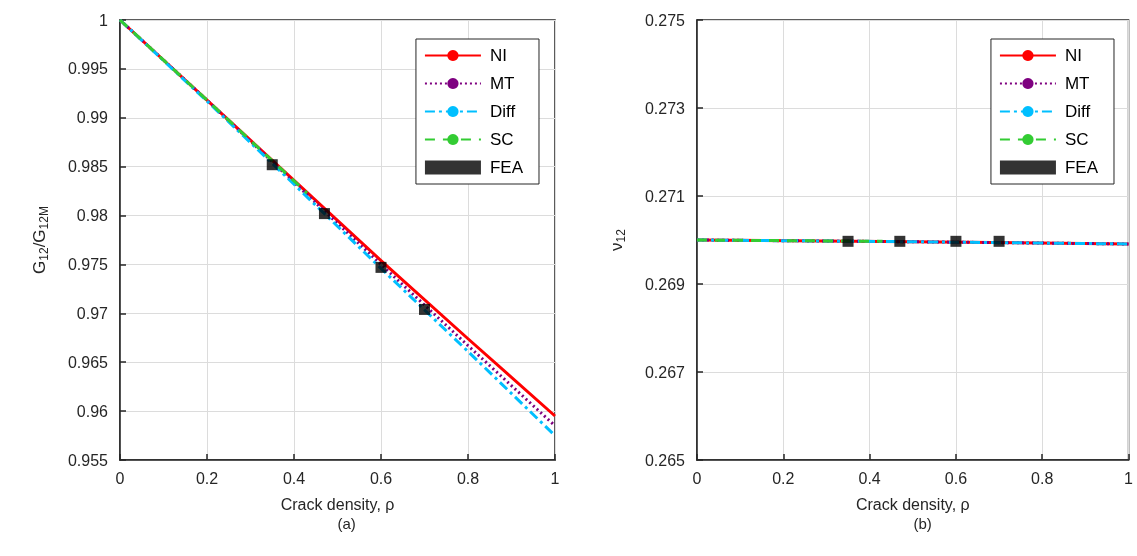 The width and height of the screenshot is (1137, 556). Describe the element at coordinates (104, 20) in the screenshot. I see `y-tick-label: 1` at that location.